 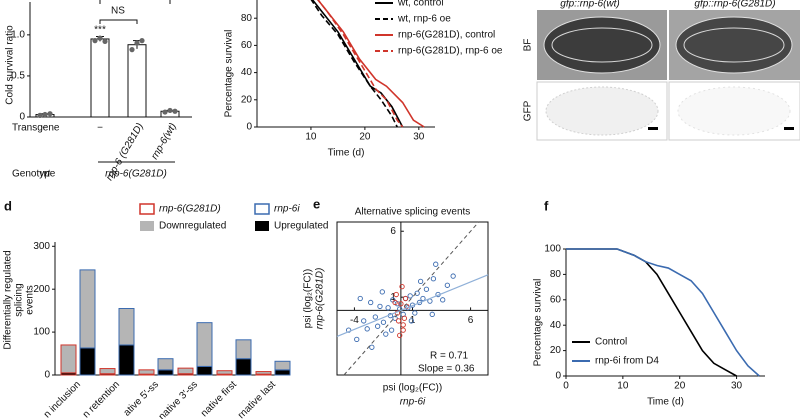 What do you see at coordinates (446, 369) in the screenshot?
I see `annotation: Slope = 0.36` at bounding box center [446, 369].